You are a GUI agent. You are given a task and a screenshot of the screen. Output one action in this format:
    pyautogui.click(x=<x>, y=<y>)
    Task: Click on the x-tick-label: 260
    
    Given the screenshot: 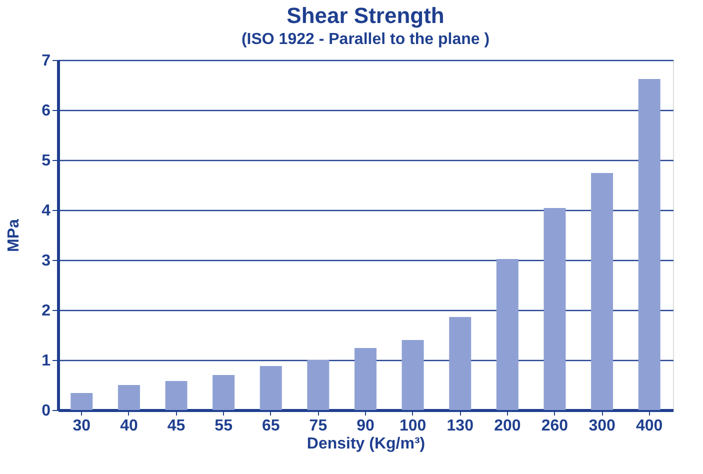 What is the action you would take?
    pyautogui.click(x=554, y=426)
    